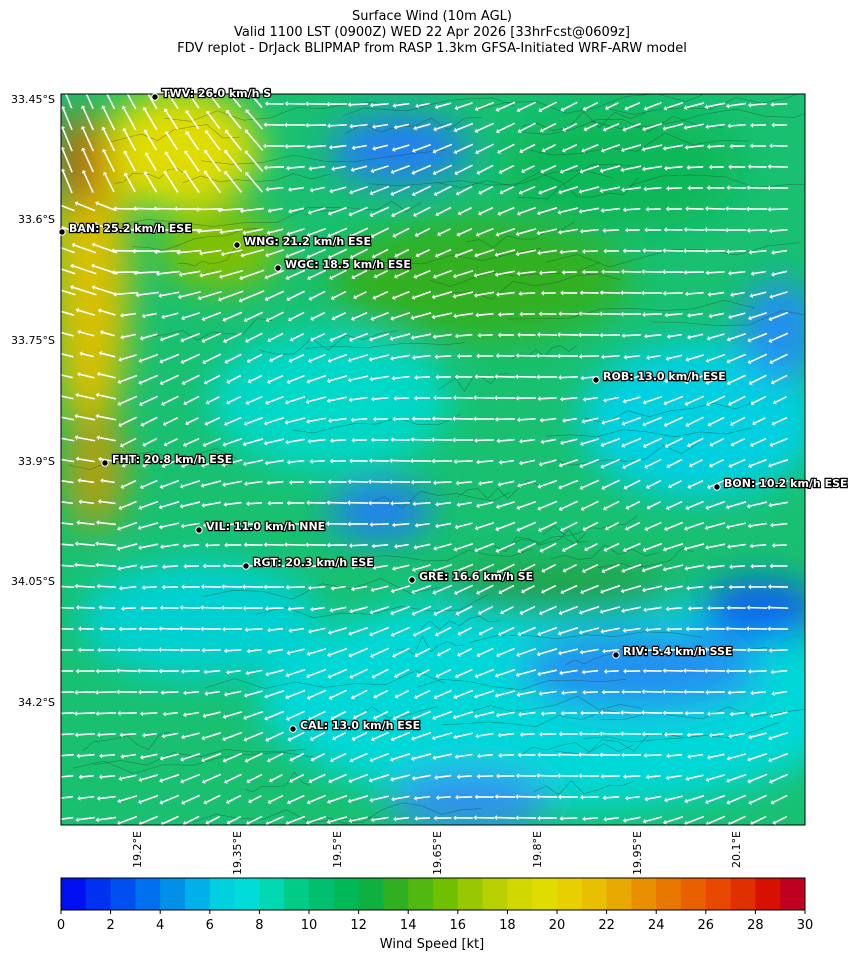  I want to click on lon-label: 20.1°E, so click(736, 849).